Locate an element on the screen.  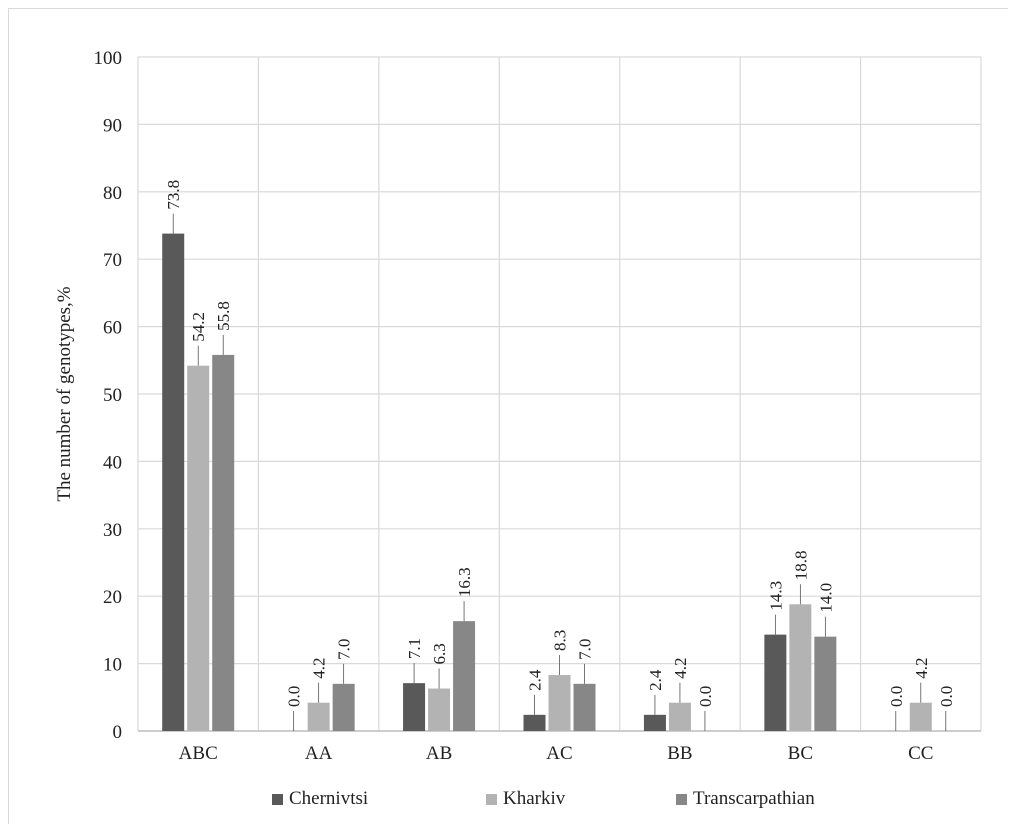
x-tick-label: ABC is located at coordinates (198, 753).